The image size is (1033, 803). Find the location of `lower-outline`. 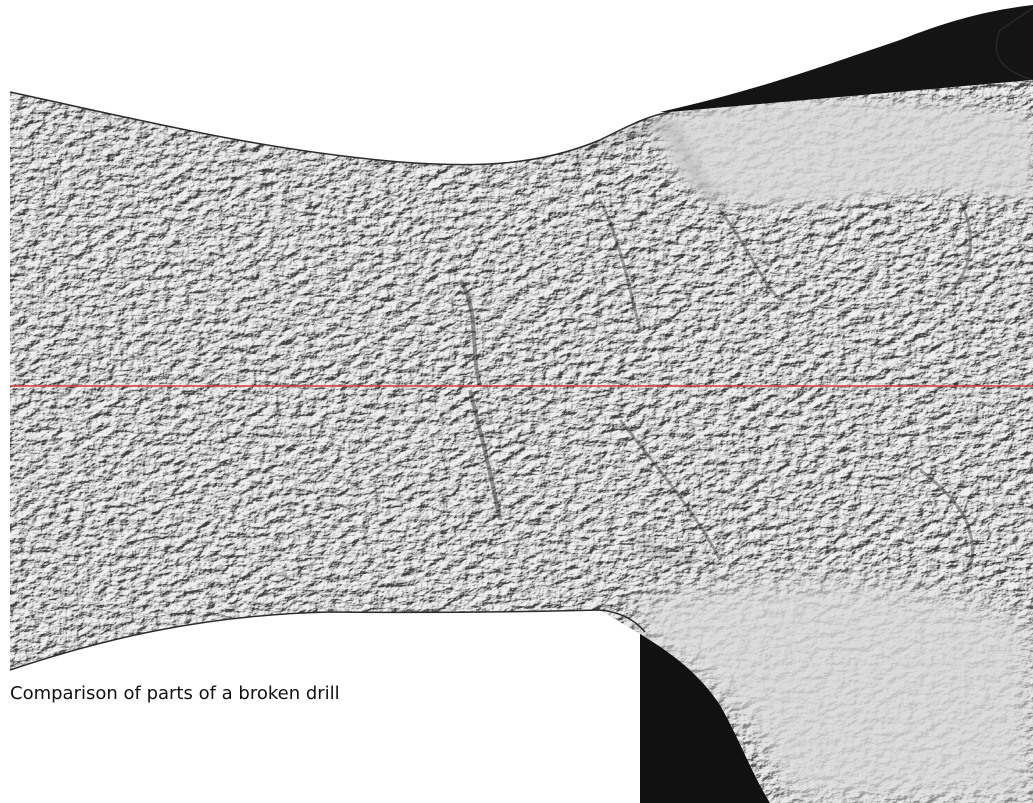

lower-outline is located at coordinates (327, 640).